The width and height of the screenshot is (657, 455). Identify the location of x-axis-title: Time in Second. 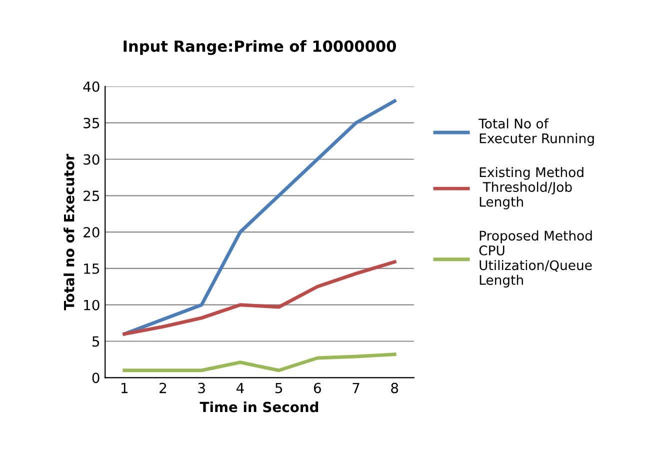
(259, 407).